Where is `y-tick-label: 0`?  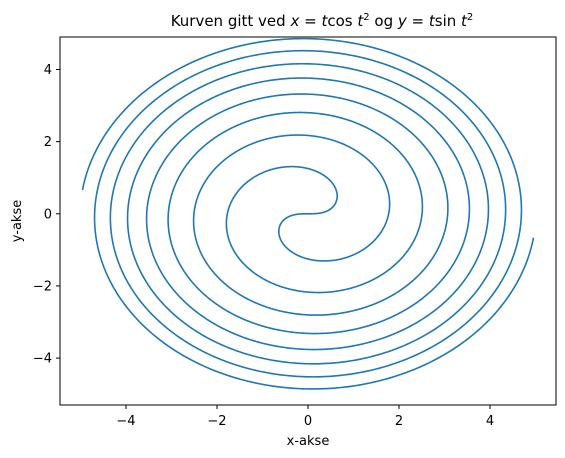 y-tick-label: 0 is located at coordinates (48, 214).